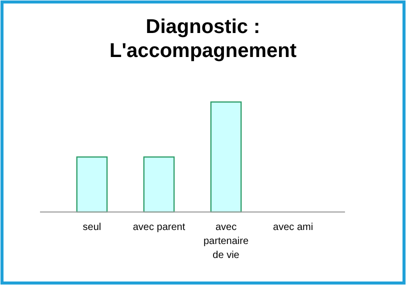 This screenshot has height=285, width=406. I want to click on x-tick-label: avec parent, so click(159, 227).